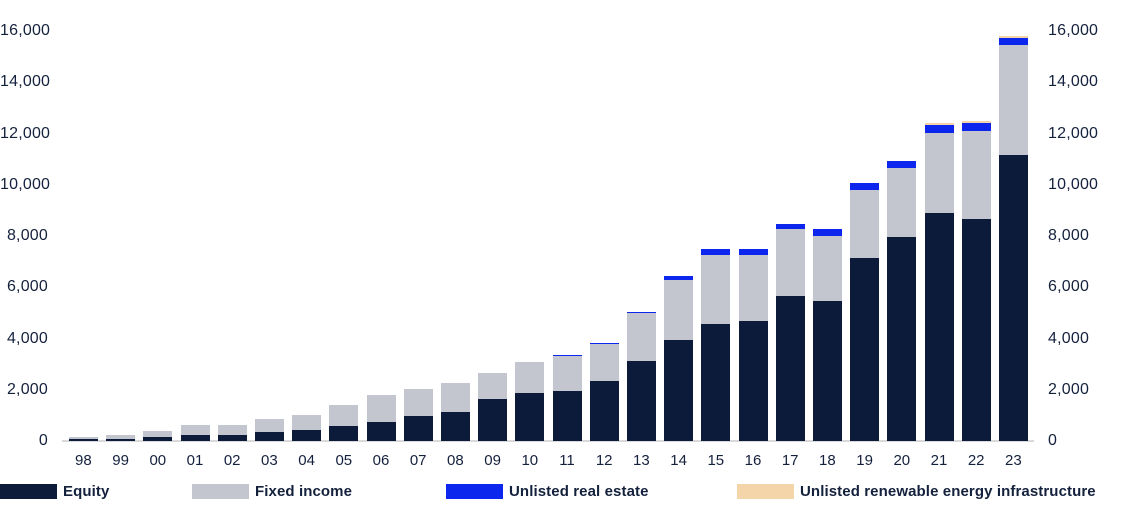 The height and width of the screenshot is (513, 1144). Describe the element at coordinates (269, 425) in the screenshot. I see `bar-segment-03-fixed-income` at that location.